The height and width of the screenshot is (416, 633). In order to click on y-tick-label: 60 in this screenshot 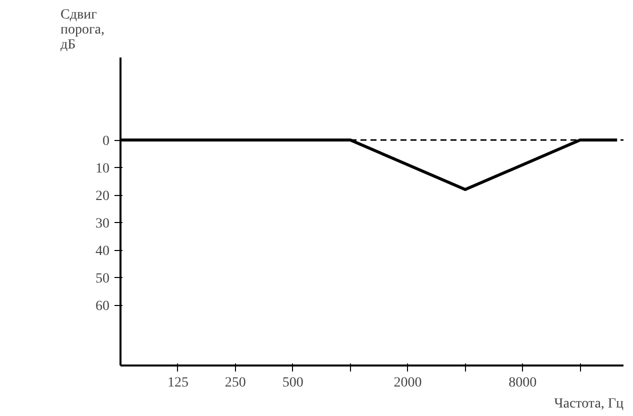, I will do `click(103, 306)`.